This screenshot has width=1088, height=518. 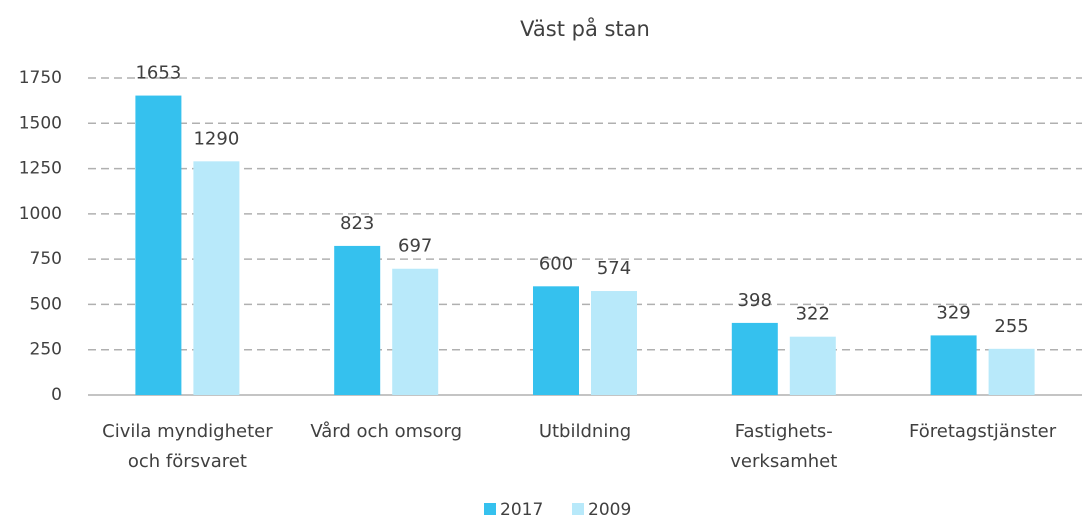 What do you see at coordinates (40, 78) in the screenshot?
I see `y-tick-label: 1750` at bounding box center [40, 78].